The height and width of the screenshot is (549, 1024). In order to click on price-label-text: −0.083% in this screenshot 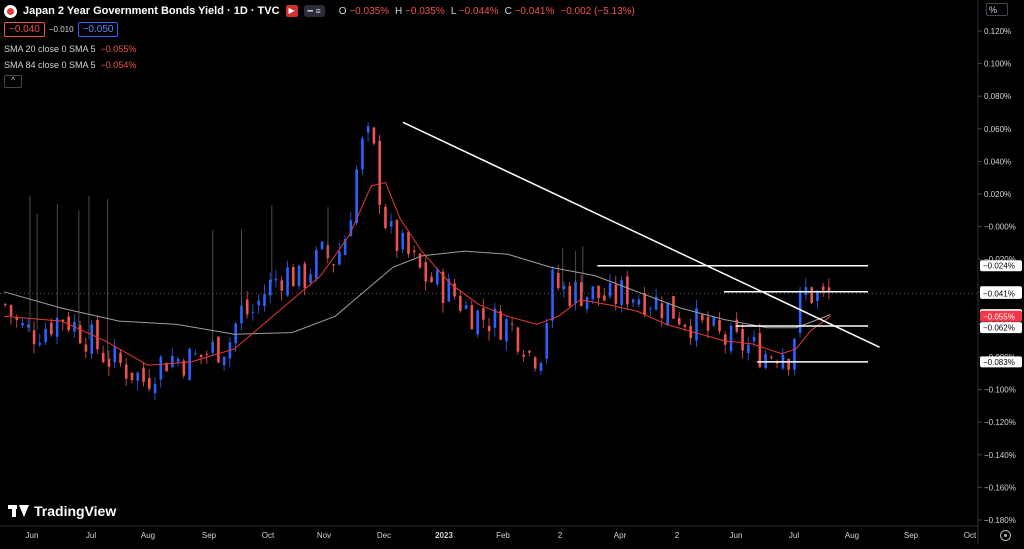, I will do `click(999, 362)`.